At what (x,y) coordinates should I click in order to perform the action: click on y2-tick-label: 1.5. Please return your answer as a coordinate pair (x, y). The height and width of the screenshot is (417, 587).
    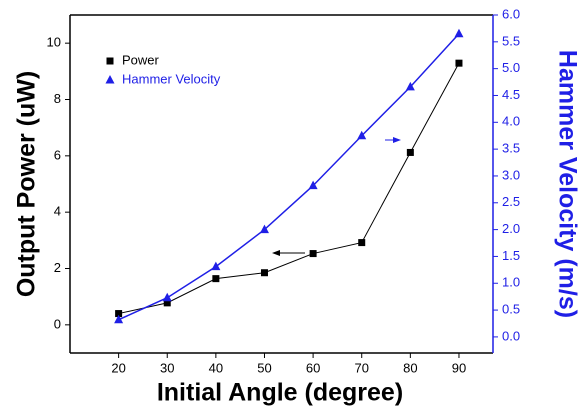
    Looking at the image, I should click on (511, 255).